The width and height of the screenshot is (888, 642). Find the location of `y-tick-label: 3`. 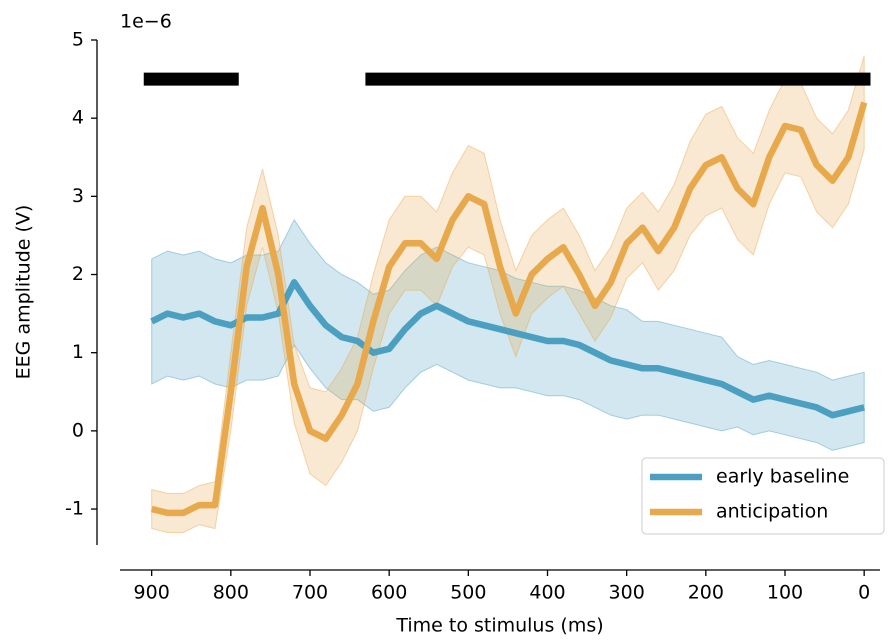

y-tick-label: 3 is located at coordinates (78, 196).